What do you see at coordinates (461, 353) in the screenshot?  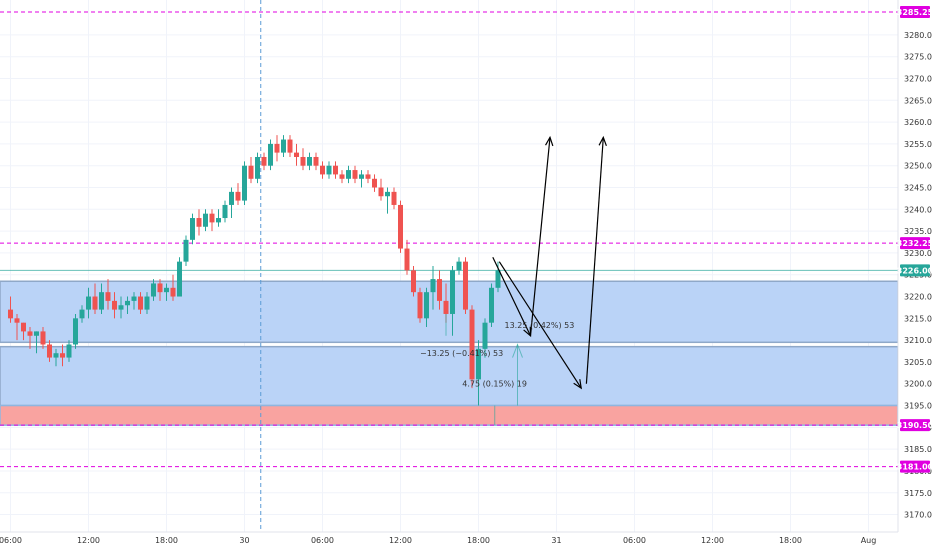 I see `measure-label: −13.25 (−0.41%) 53` at bounding box center [461, 353].